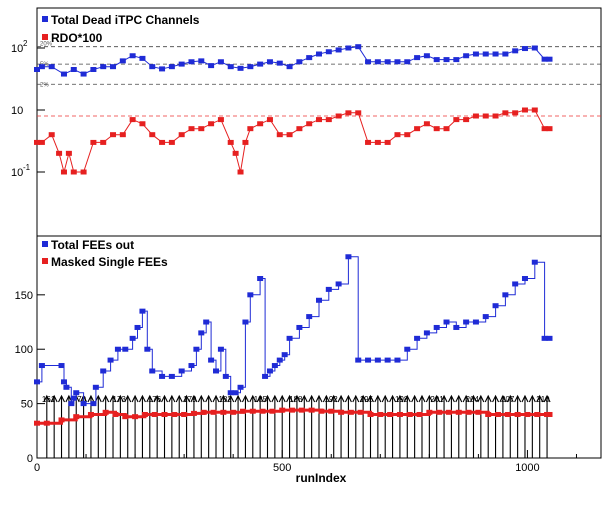  What do you see at coordinates (49, 399) in the screenshot?
I see `run-marker-label: 161` at bounding box center [49, 399].